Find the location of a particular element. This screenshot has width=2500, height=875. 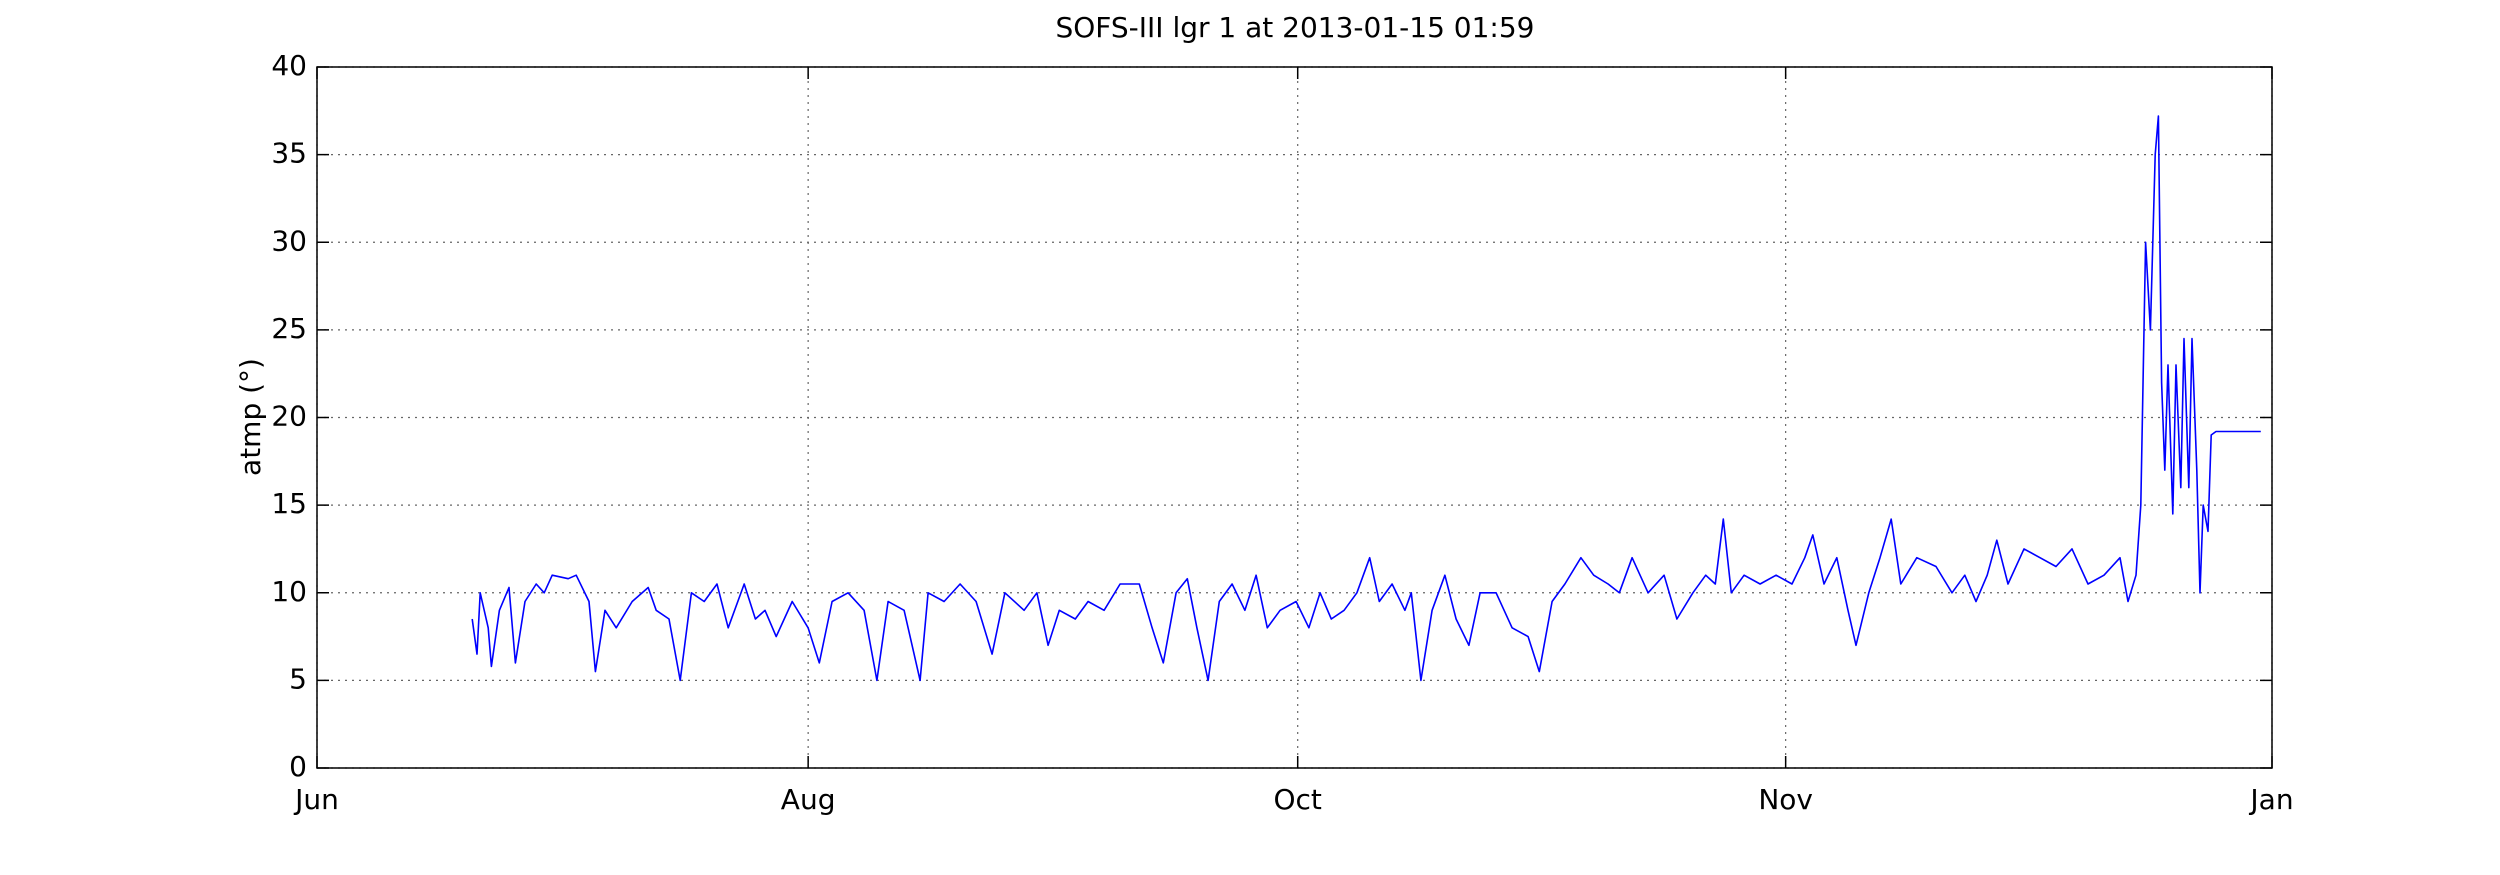

chart-title: SOFS-III lgr 1 at 2013-01-15 01:59 is located at coordinates (1294, 27).